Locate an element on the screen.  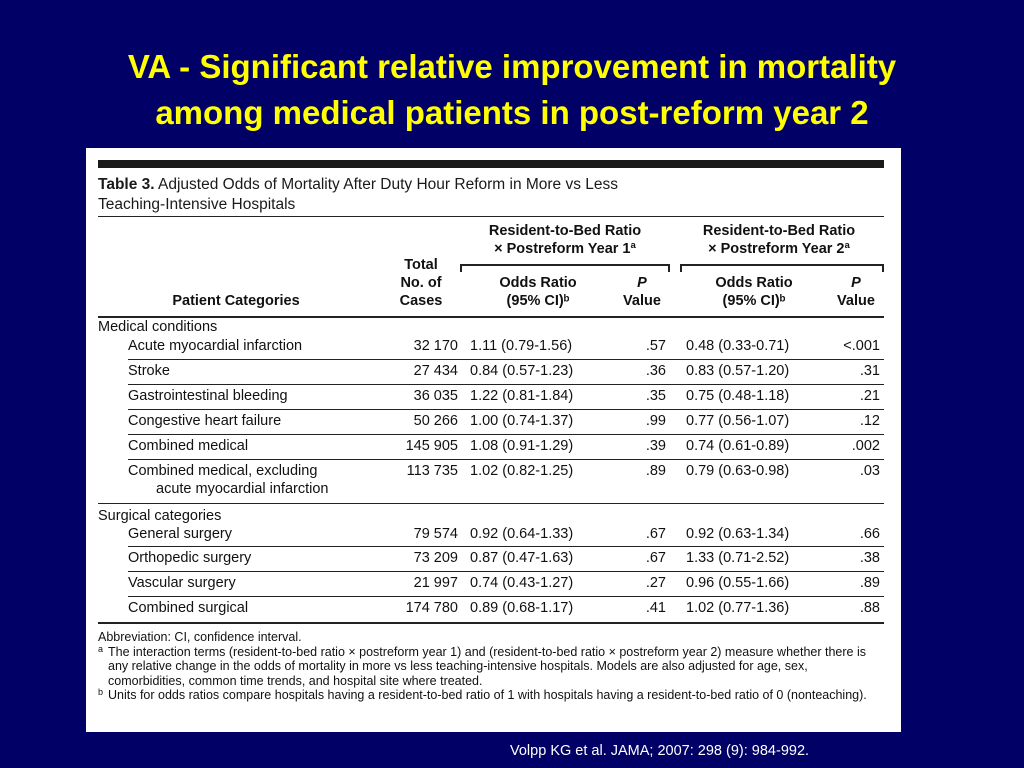
cell-or2: 0.77 (0.56-1.07) is located at coordinates (738, 421).